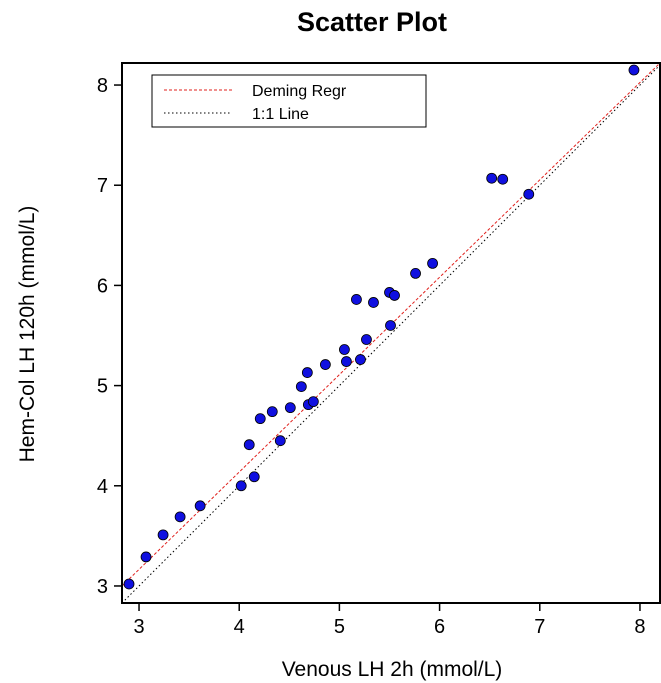  I want to click on y-tick-label: 3, so click(102, 587).